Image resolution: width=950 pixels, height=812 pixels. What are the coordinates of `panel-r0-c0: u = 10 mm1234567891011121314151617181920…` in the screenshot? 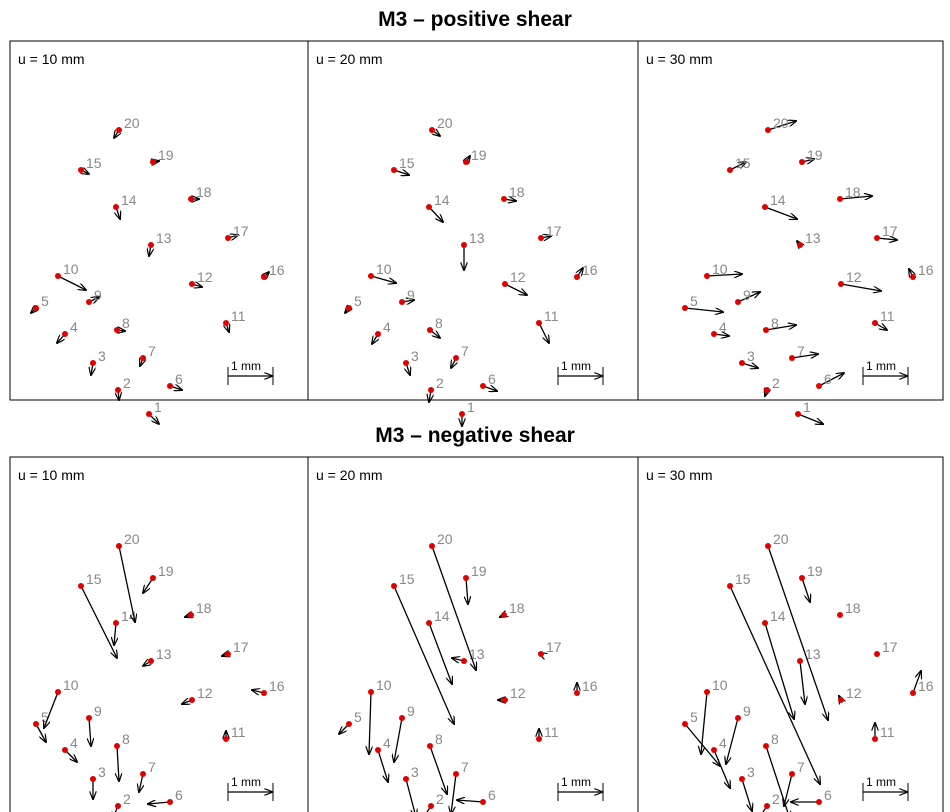 It's located at (159, 232).